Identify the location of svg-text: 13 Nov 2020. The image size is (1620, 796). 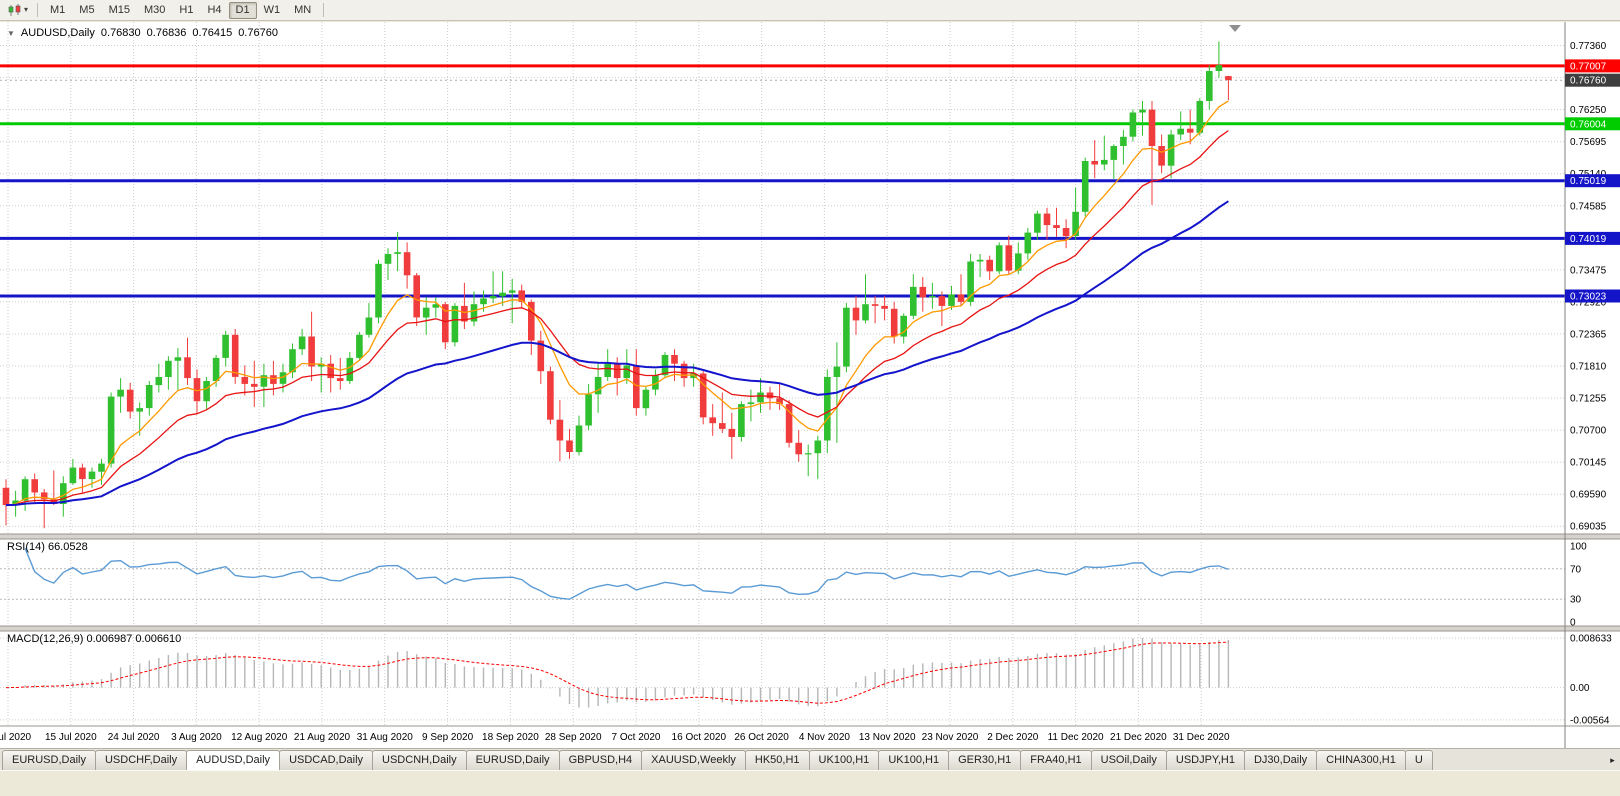
(887, 737).